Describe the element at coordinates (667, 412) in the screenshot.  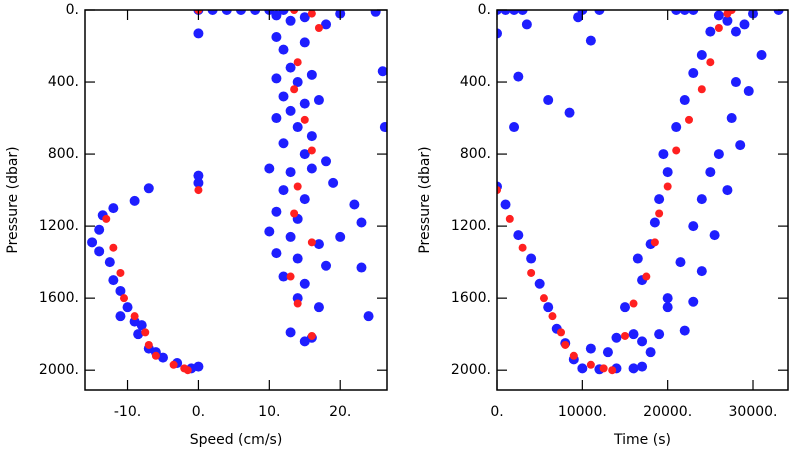
I see `x-tick-label: 20000.` at that location.